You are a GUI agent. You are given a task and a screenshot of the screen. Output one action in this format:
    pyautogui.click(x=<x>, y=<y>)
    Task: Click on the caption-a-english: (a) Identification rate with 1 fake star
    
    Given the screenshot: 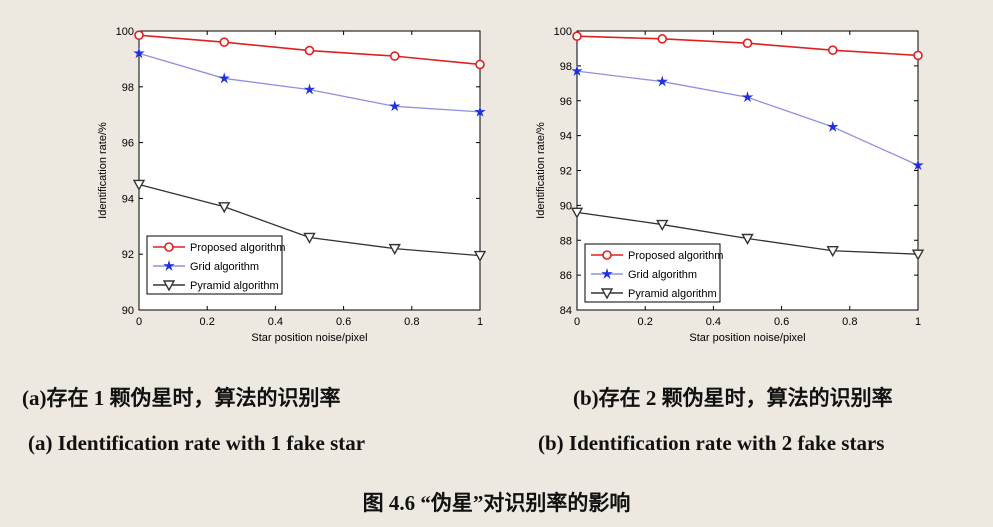 What is the action you would take?
    pyautogui.click(x=197, y=443)
    